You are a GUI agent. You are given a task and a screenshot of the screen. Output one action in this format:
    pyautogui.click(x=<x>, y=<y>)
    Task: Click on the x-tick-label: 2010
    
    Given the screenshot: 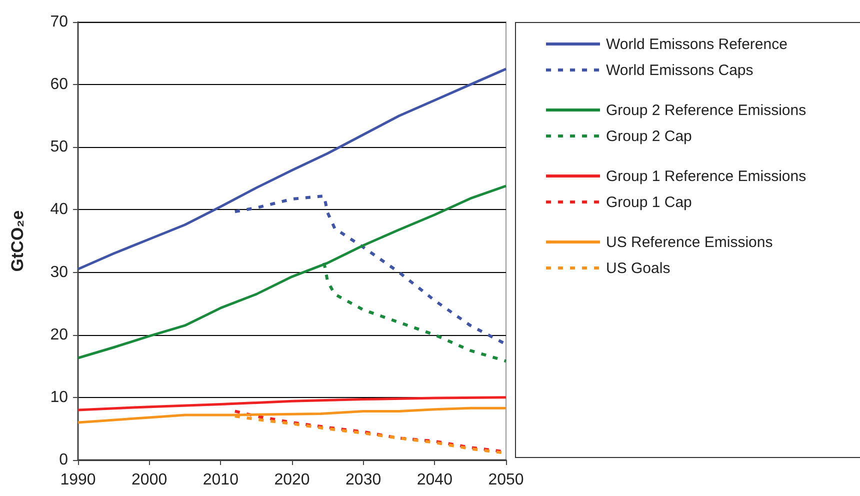 What is the action you would take?
    pyautogui.click(x=220, y=480)
    